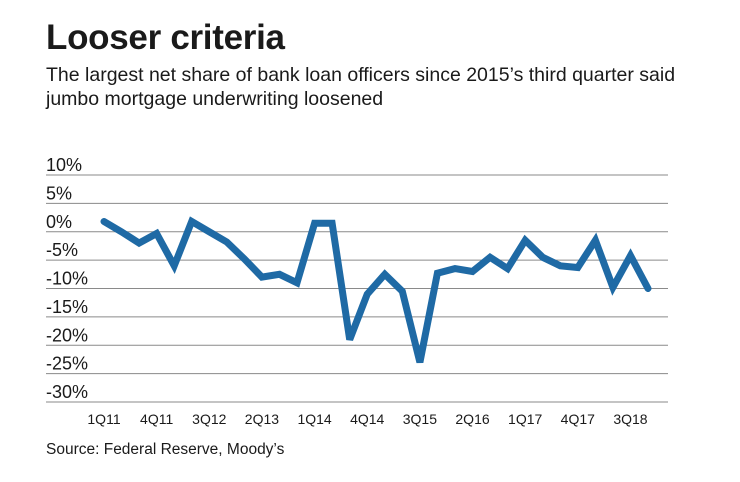 The height and width of the screenshot is (482, 740). Describe the element at coordinates (314, 419) in the screenshot. I see `x-tick-label: 1Q14` at that location.